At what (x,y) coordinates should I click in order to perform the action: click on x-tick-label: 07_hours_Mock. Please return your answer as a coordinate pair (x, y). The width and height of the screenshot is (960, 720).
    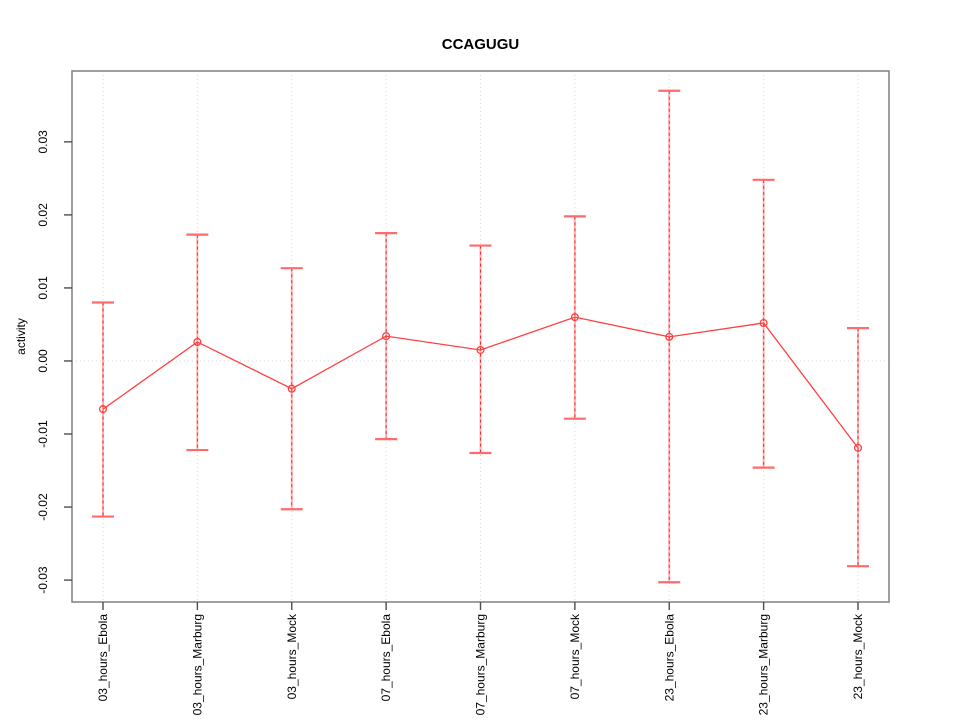
    Looking at the image, I should click on (575, 656).